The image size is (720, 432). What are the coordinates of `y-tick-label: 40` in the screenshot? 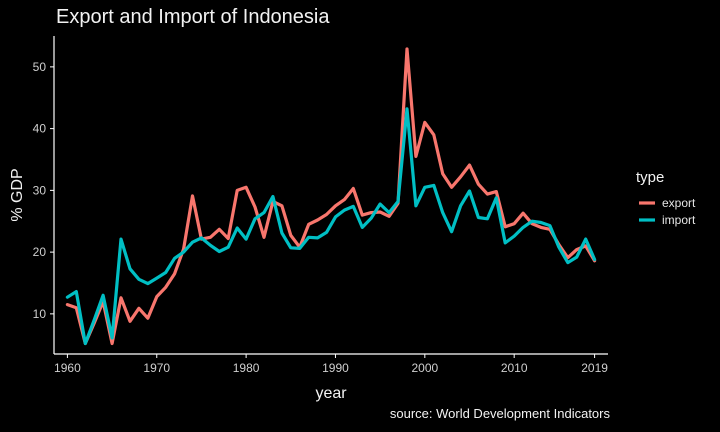 It's located at (40, 129).